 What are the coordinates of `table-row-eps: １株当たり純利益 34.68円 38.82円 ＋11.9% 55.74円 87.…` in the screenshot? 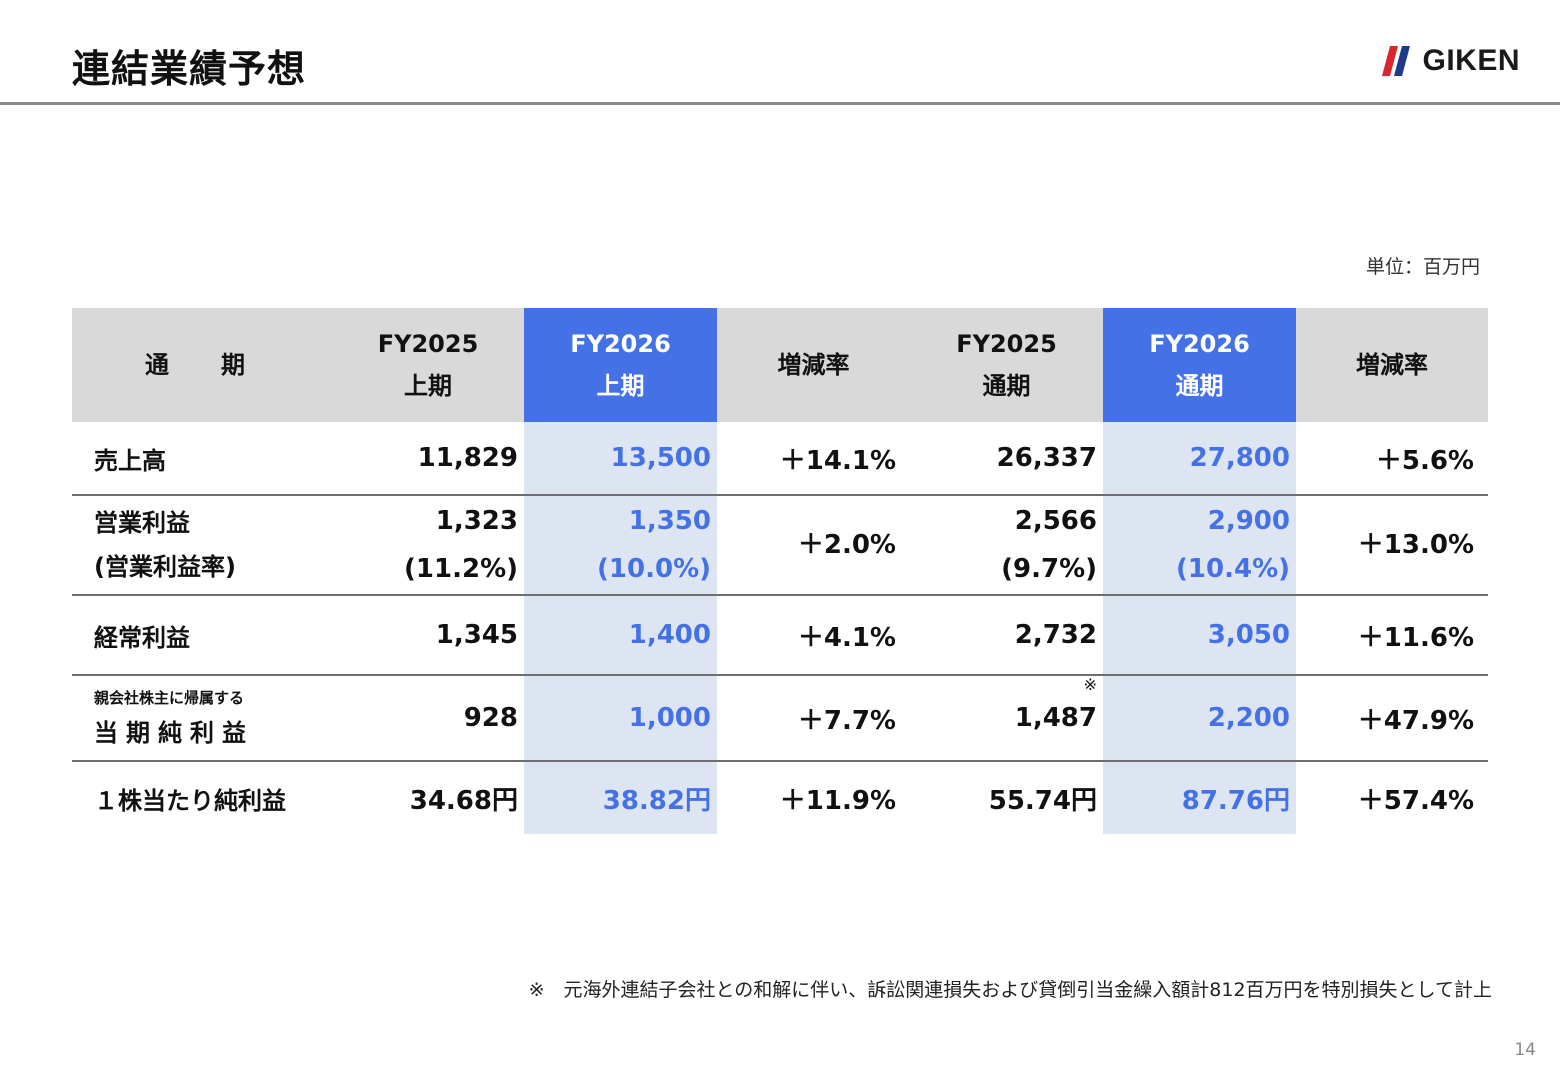 It's located at (780, 797).